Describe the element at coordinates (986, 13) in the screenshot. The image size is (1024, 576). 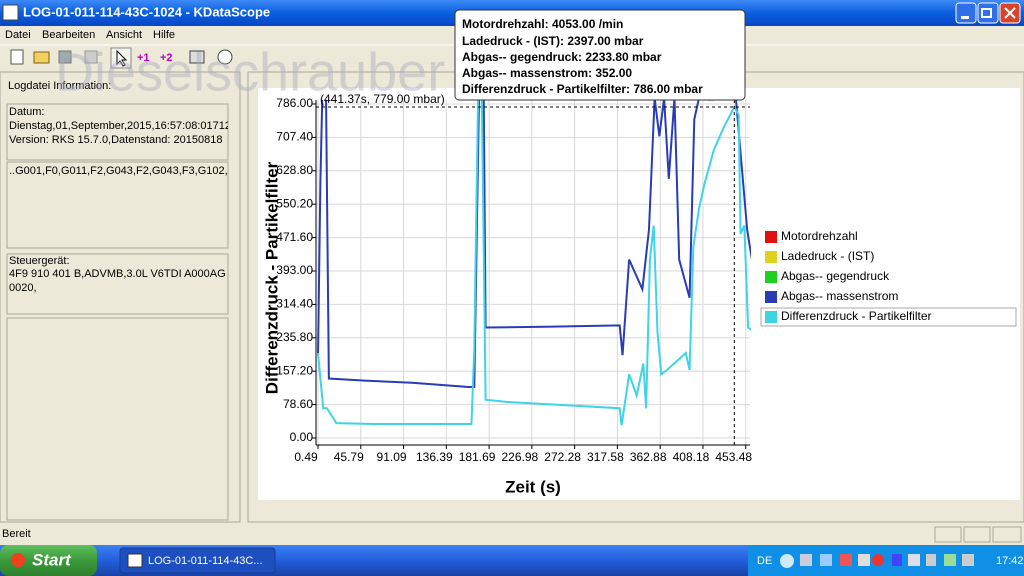
I see `restore-icon` at that location.